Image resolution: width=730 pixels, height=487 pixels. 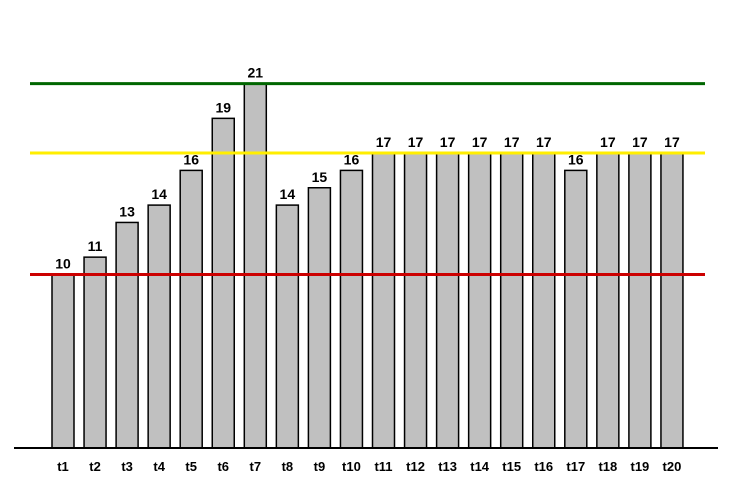 I want to click on category-label-t18: t18, so click(x=607, y=466).